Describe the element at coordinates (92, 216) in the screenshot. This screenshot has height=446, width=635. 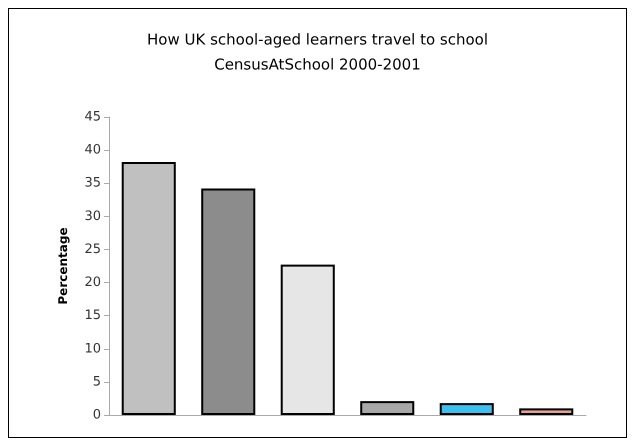
I see `y-tick-label: 30` at that location.